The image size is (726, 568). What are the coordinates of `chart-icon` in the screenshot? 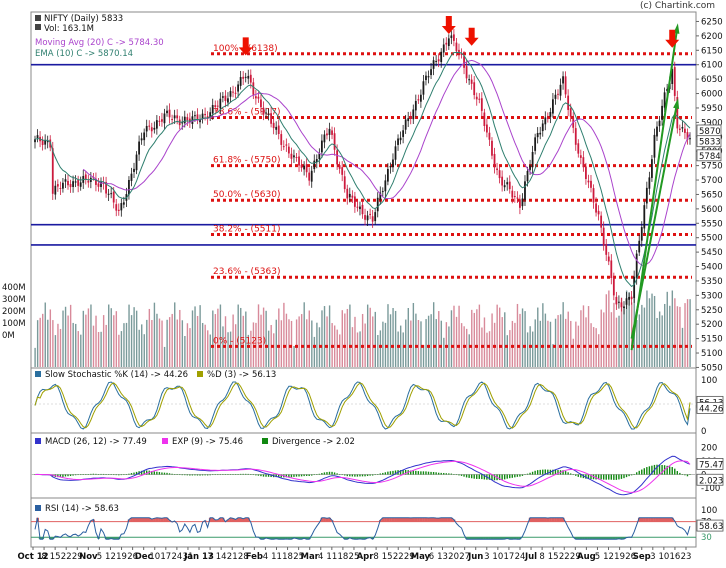 It's located at (38, 18).